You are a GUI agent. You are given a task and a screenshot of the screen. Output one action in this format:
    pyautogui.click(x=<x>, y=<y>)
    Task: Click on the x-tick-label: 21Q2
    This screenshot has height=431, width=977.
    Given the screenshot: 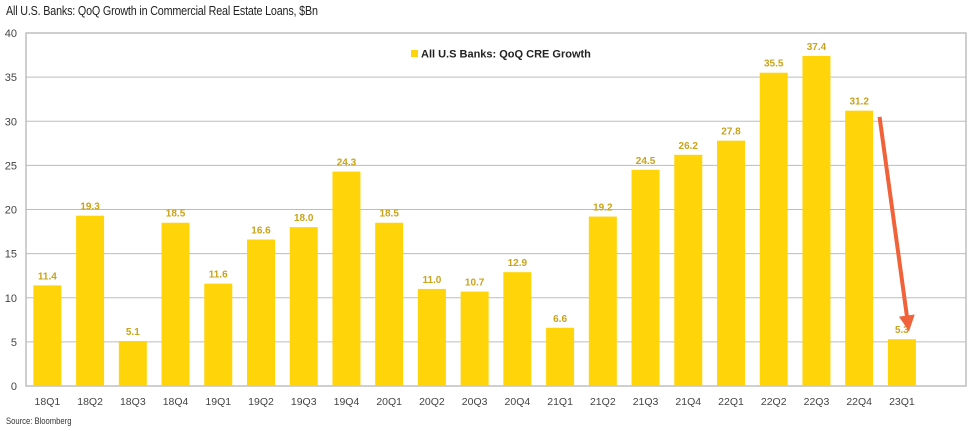 What is the action you would take?
    pyautogui.click(x=603, y=402)
    